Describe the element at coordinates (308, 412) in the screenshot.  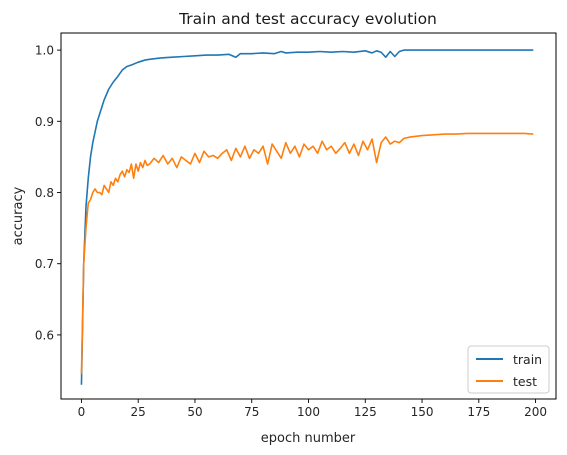
I see `x-tick-label: 100` at that location.